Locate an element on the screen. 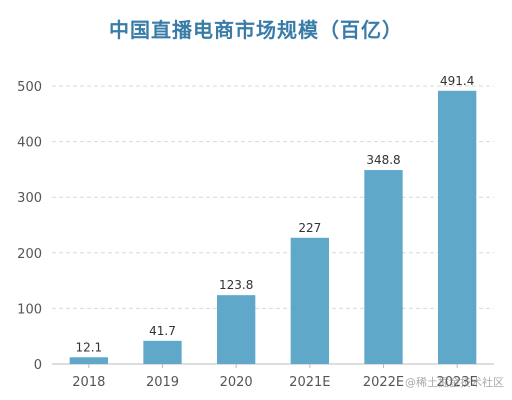 This screenshot has height=400, width=512. watermark: @稀土掘金技术社区 is located at coordinates (454, 382).